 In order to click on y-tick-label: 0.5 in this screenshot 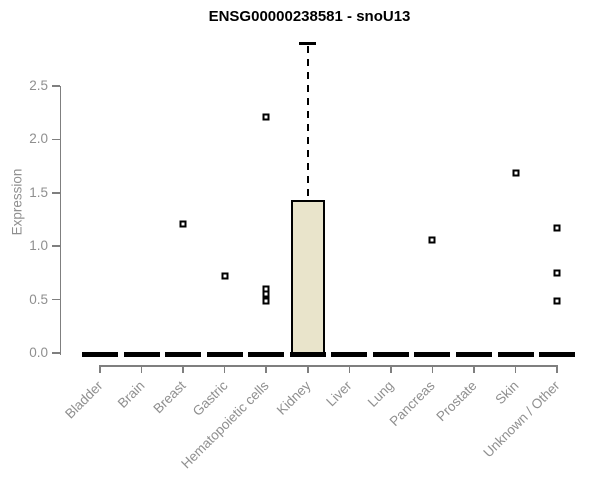, I will do `click(38, 299)`.